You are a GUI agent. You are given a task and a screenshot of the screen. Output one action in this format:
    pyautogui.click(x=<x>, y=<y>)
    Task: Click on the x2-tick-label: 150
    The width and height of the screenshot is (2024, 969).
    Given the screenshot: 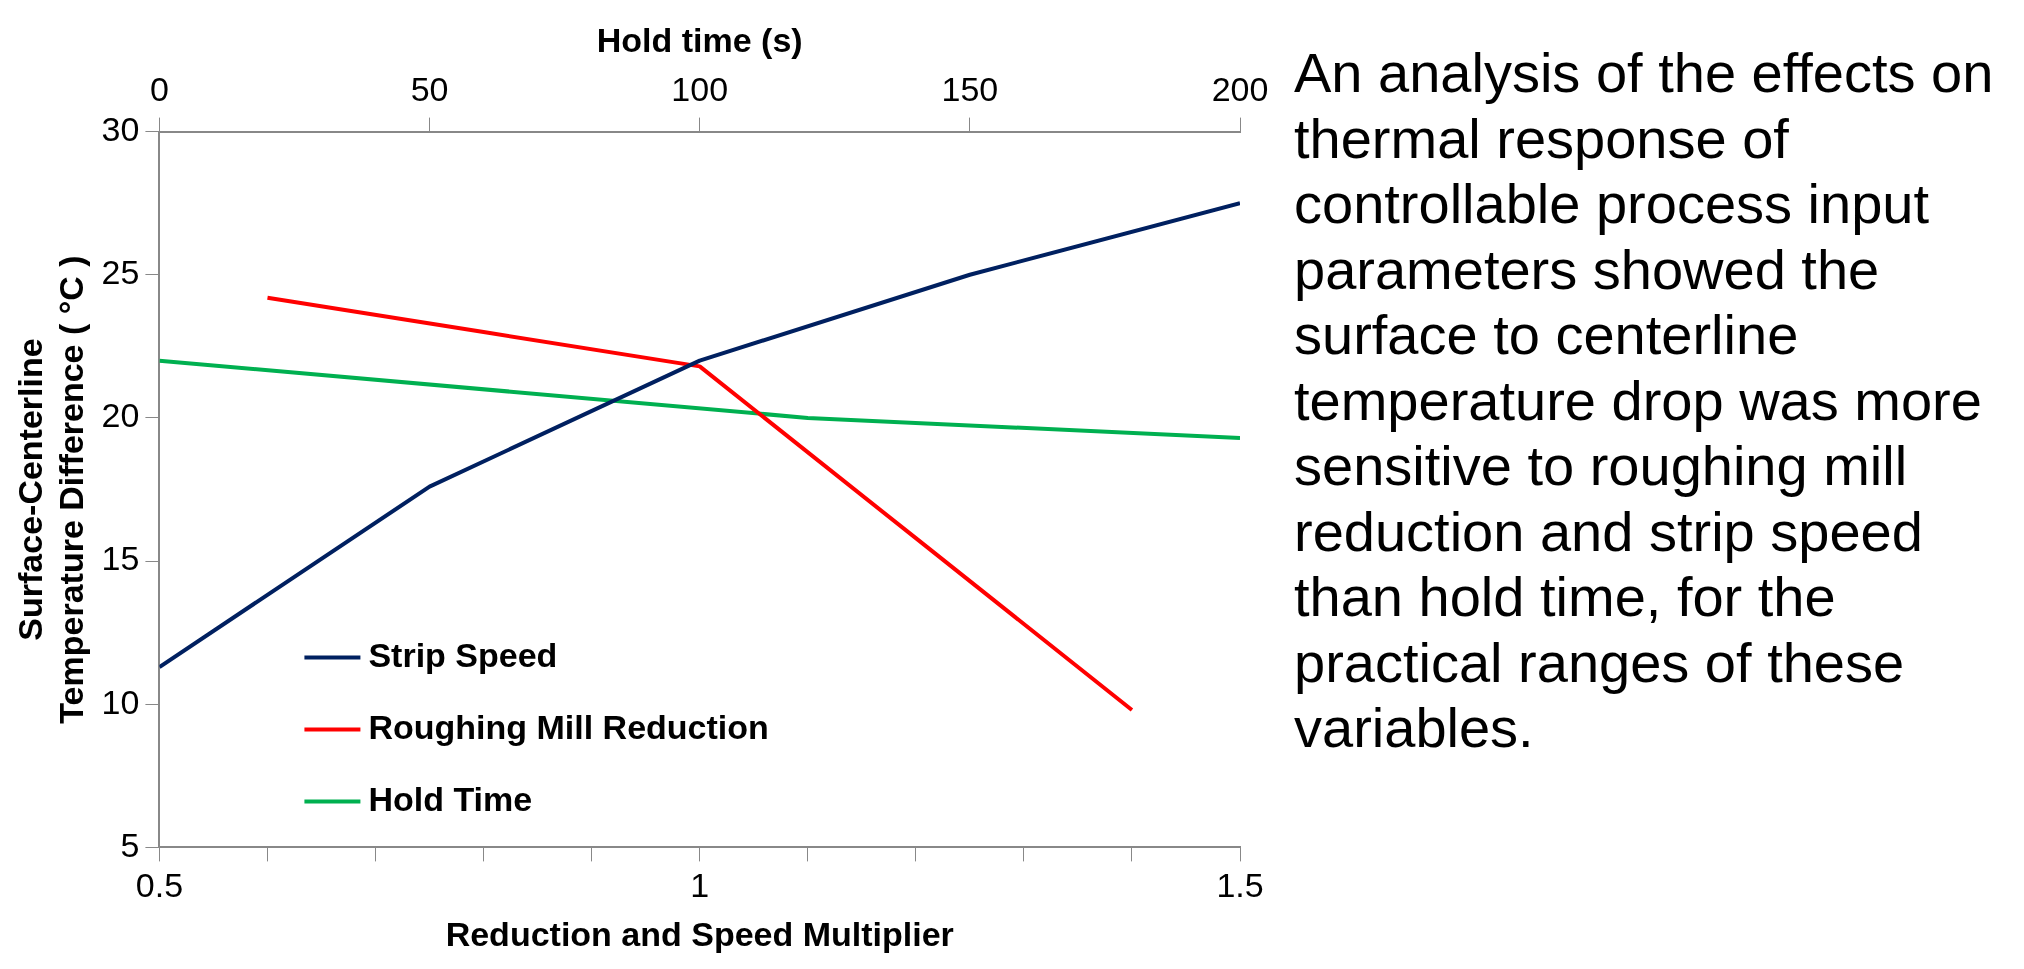 What is the action you would take?
    pyautogui.click(x=970, y=88)
    